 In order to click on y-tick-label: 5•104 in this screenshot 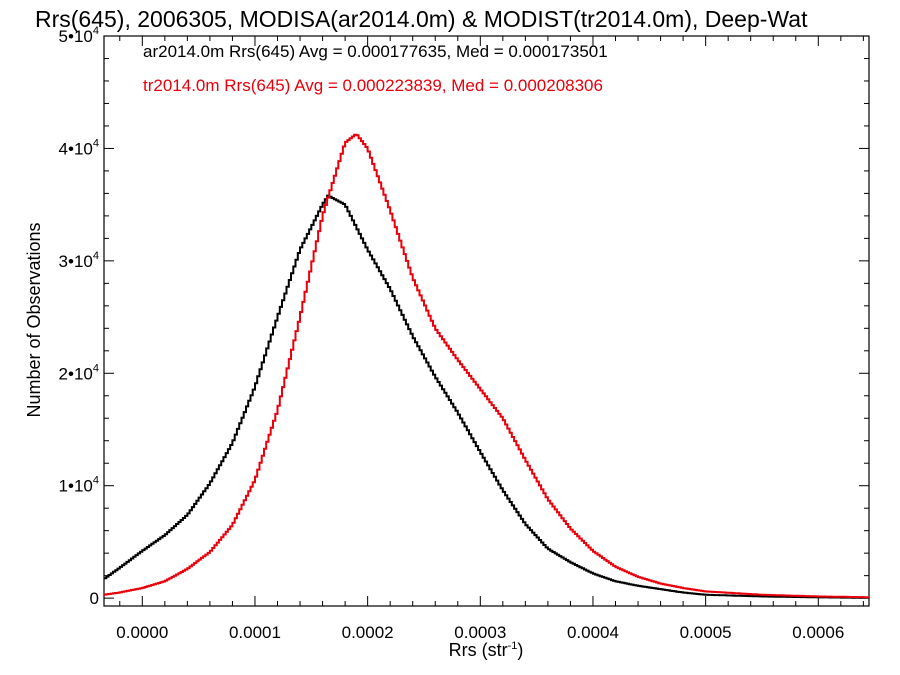, I will do `click(79, 35)`.